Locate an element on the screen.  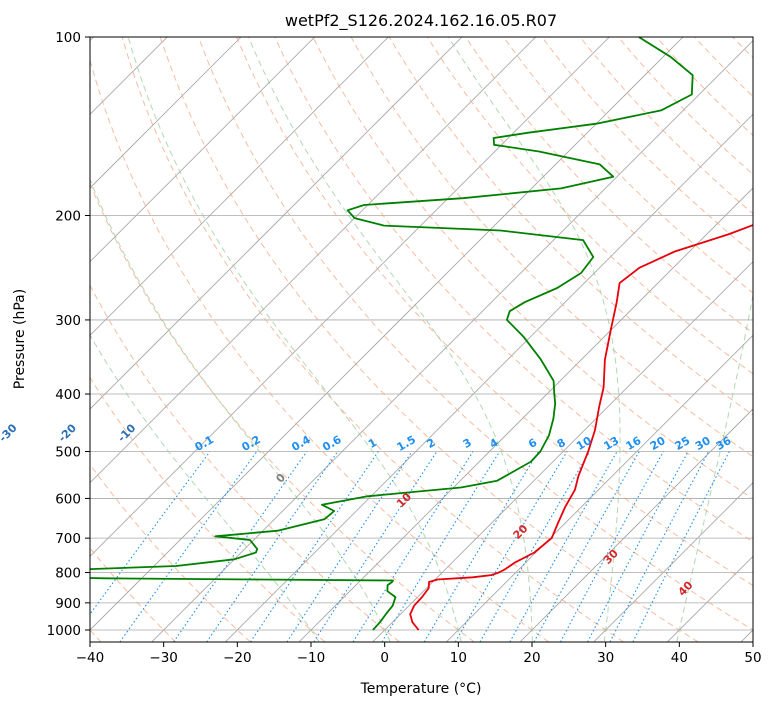
x-tick-label: 10 is located at coordinates (458, 658).